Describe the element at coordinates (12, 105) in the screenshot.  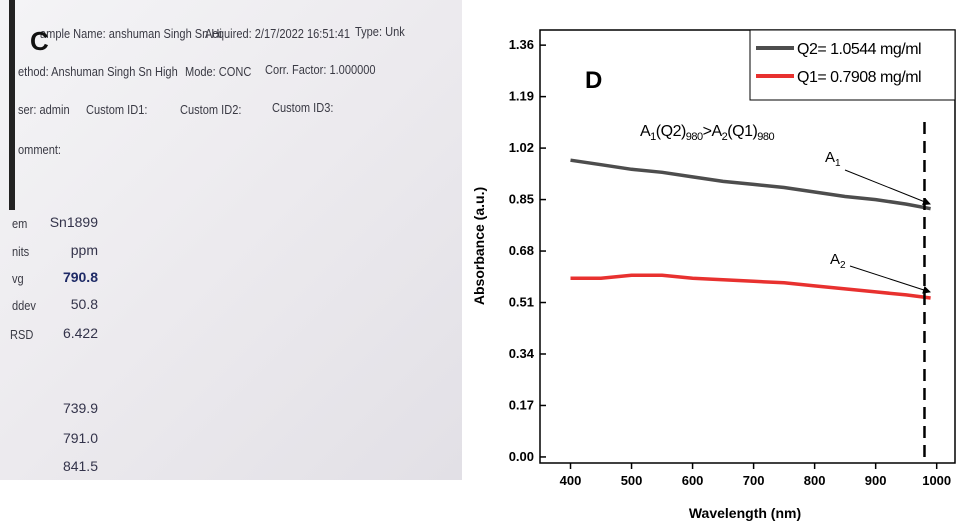
I see `binder-edge` at that location.